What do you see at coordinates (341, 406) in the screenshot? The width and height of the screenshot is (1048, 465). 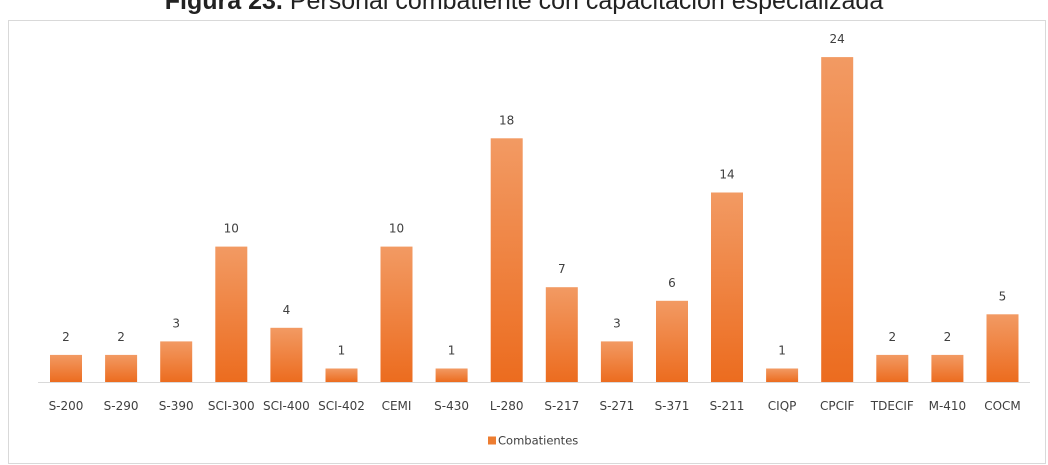 I see `x-tick-label-sci-402: SCI-402` at bounding box center [341, 406].